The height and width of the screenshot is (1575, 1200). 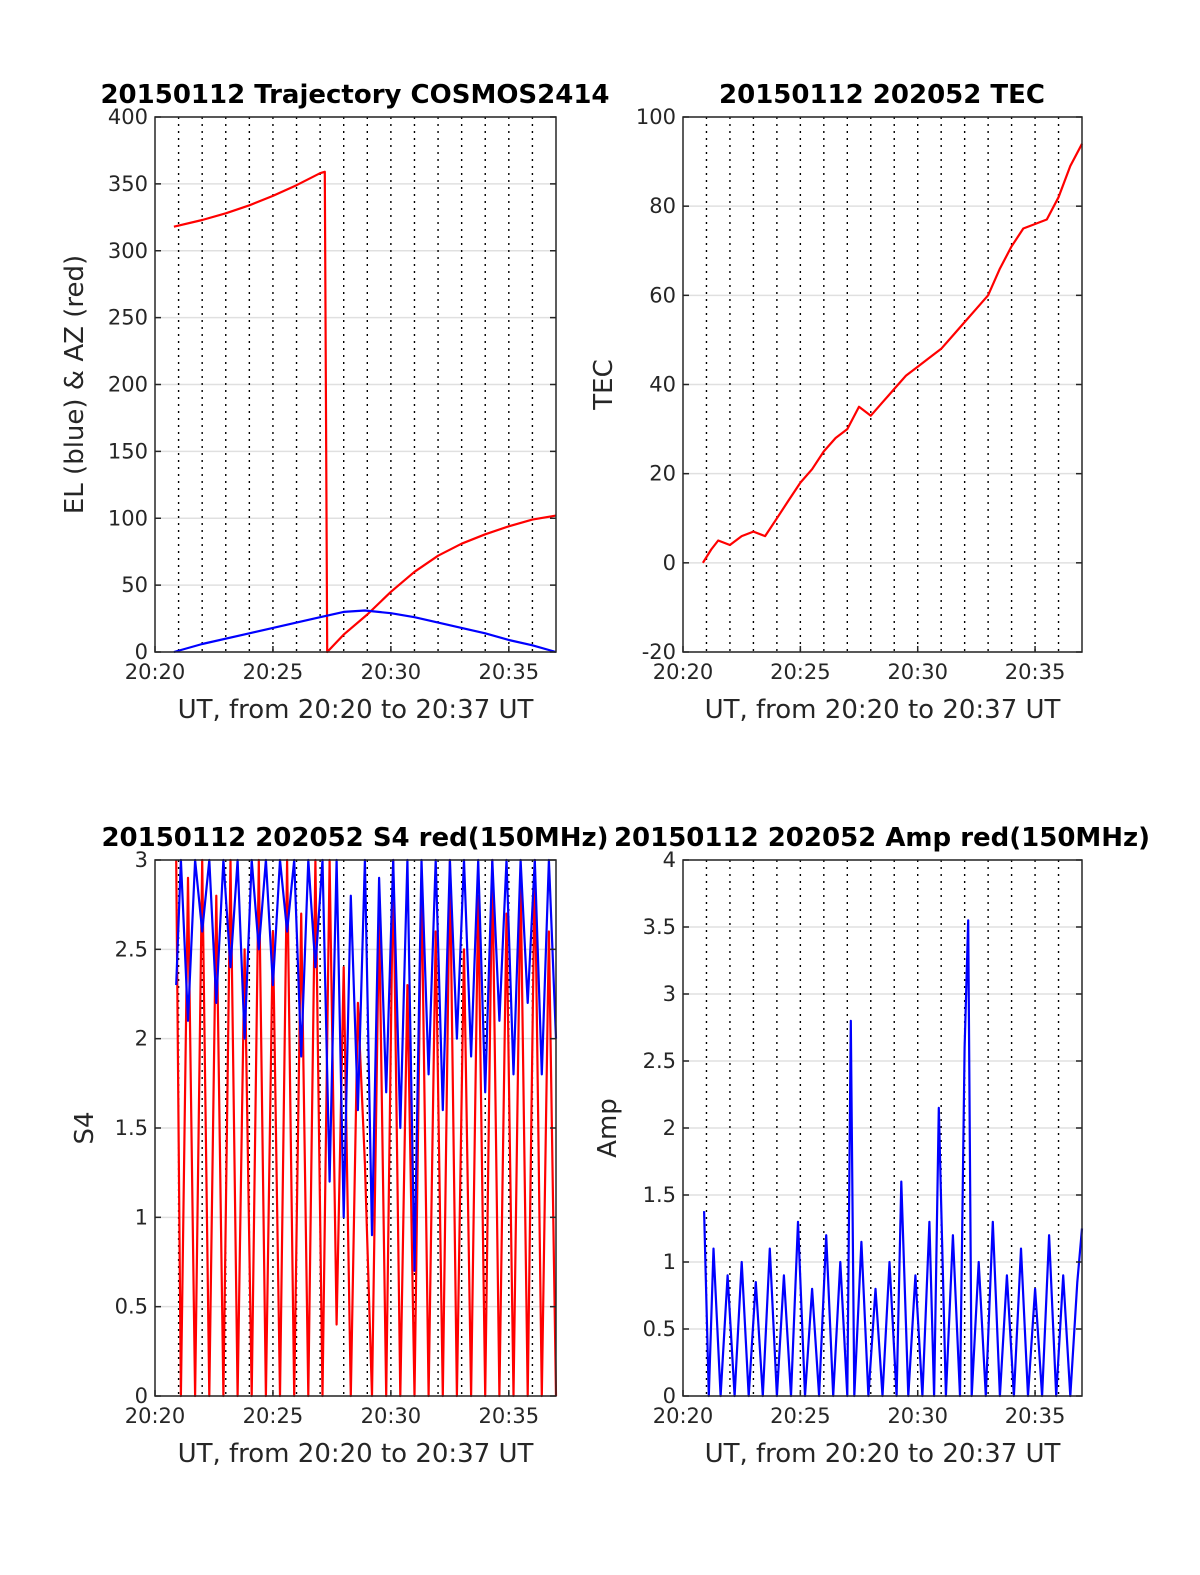 I want to click on y-tick-label: 250, so click(x=128, y=318).